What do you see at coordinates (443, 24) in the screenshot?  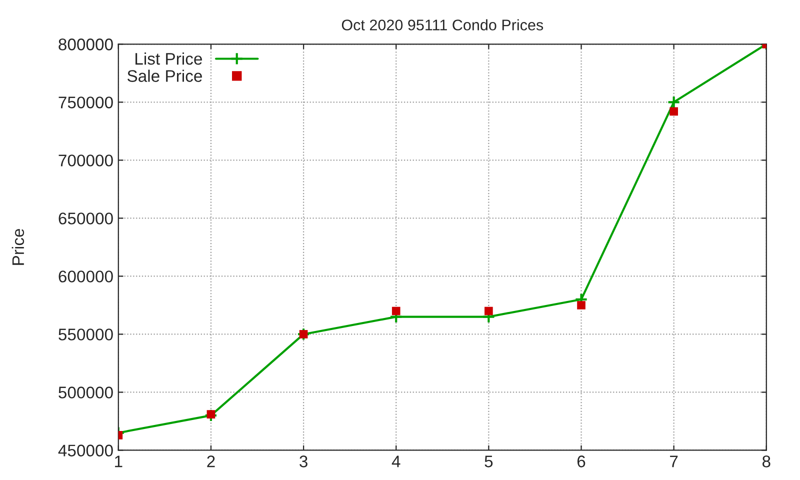 I see `chart-title: Oct 2020 95111 Condo Prices` at bounding box center [443, 24].